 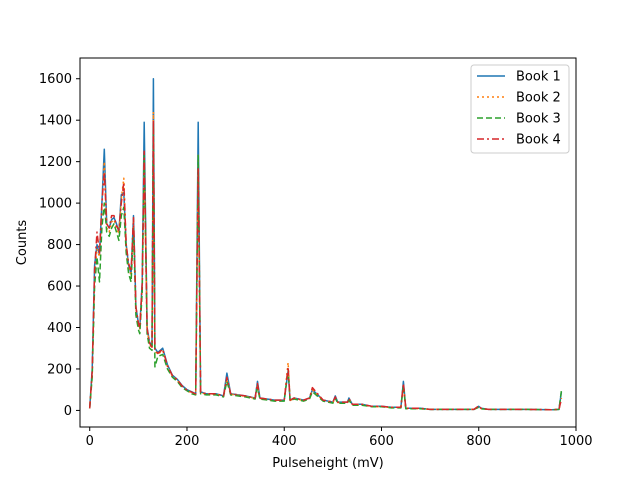 What do you see at coordinates (55, 121) in the screenshot?
I see `y-tick-label: 1400` at bounding box center [55, 121].